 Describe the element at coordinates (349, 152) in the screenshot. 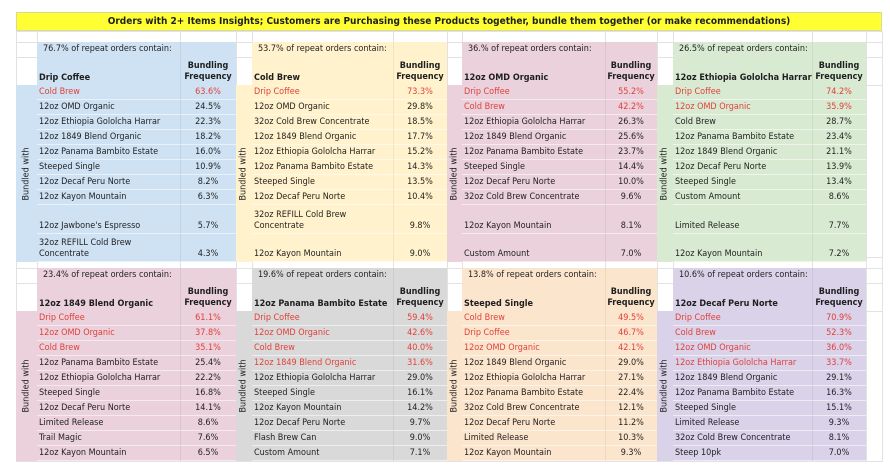

I see `bundle-item-row: 12oz Ethiopia Gololcha Harrar 15.2%` at that location.